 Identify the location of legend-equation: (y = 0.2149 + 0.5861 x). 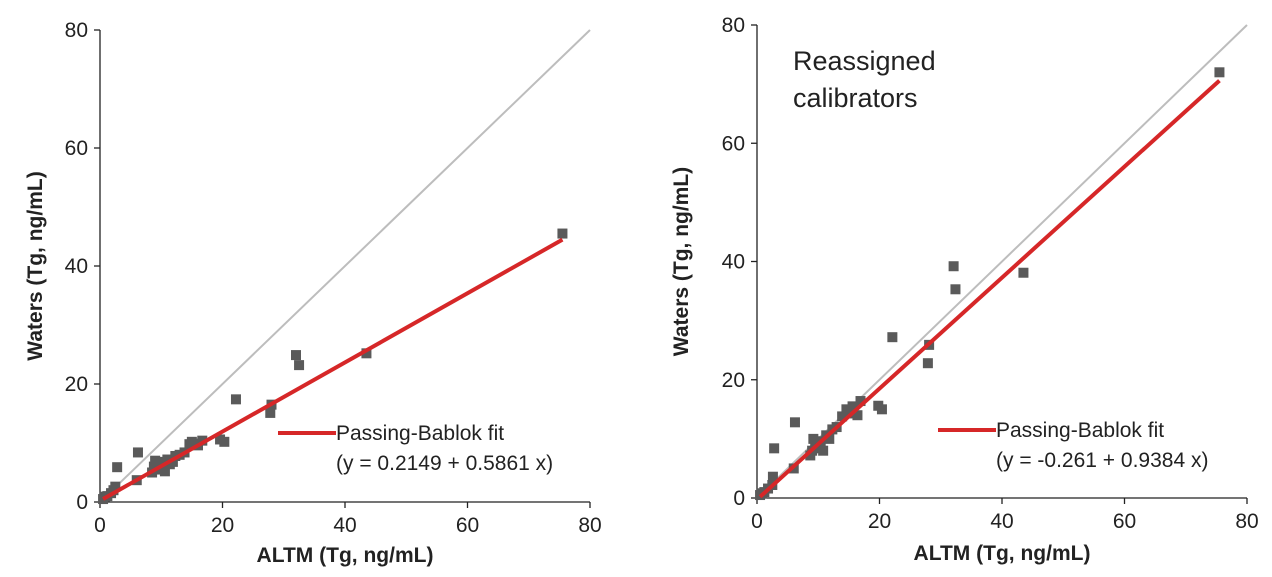
(444, 463).